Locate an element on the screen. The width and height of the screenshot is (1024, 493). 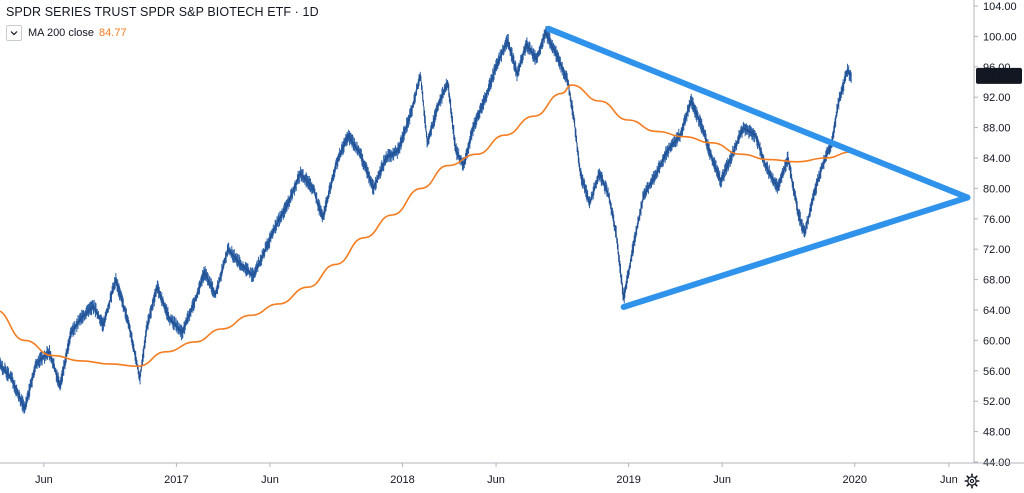
y-tick-label: 56.00 is located at coordinates (997, 372).